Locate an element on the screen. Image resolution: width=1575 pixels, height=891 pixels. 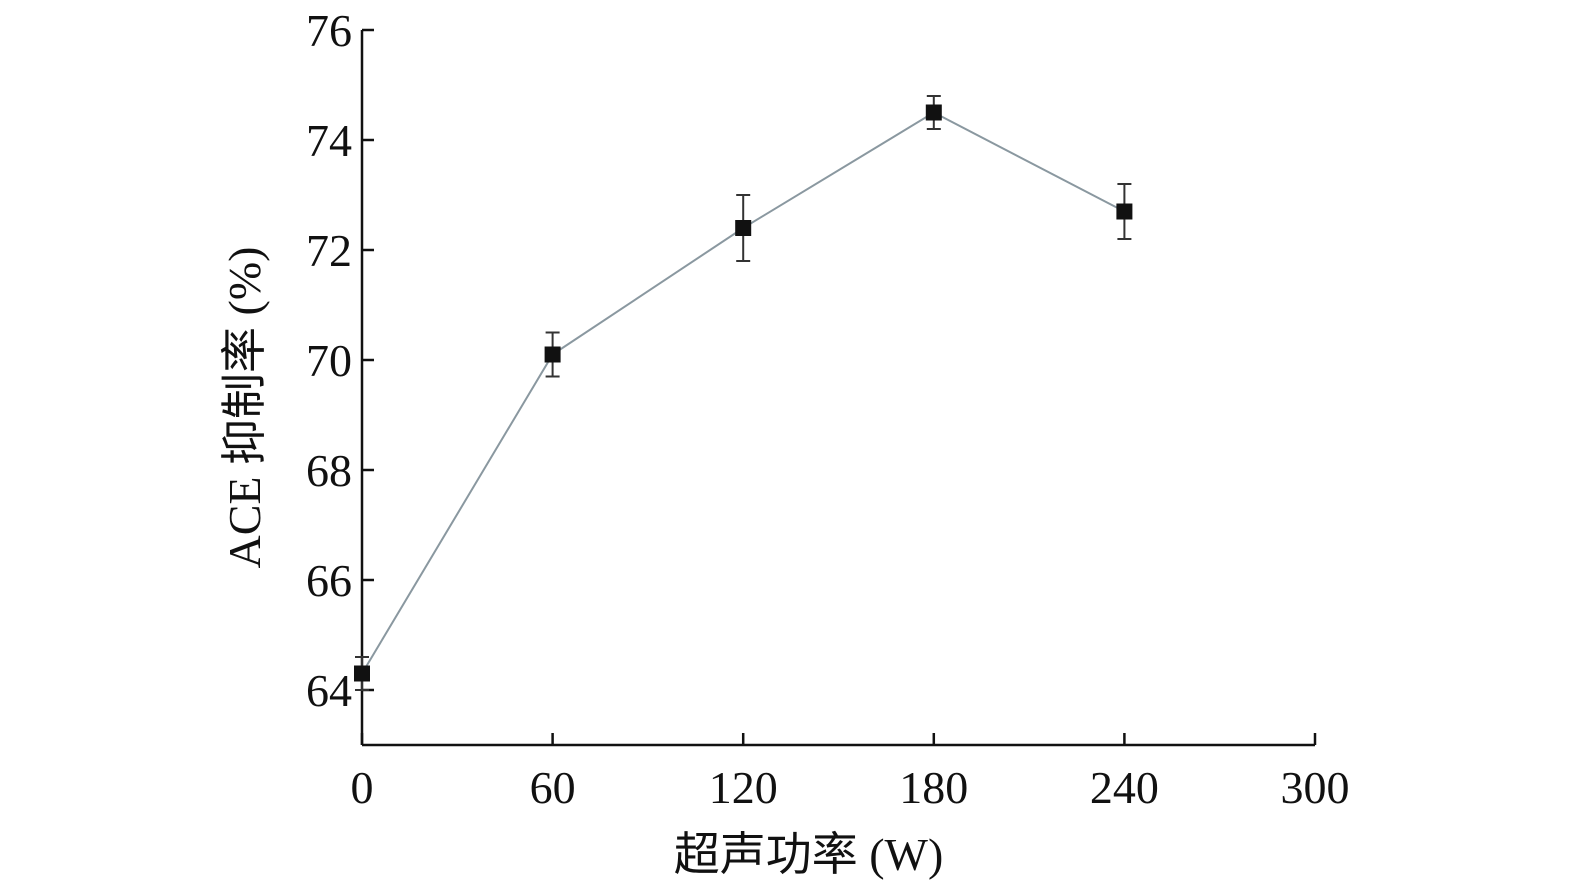
x-tick-label: 300 is located at coordinates (1315, 787).